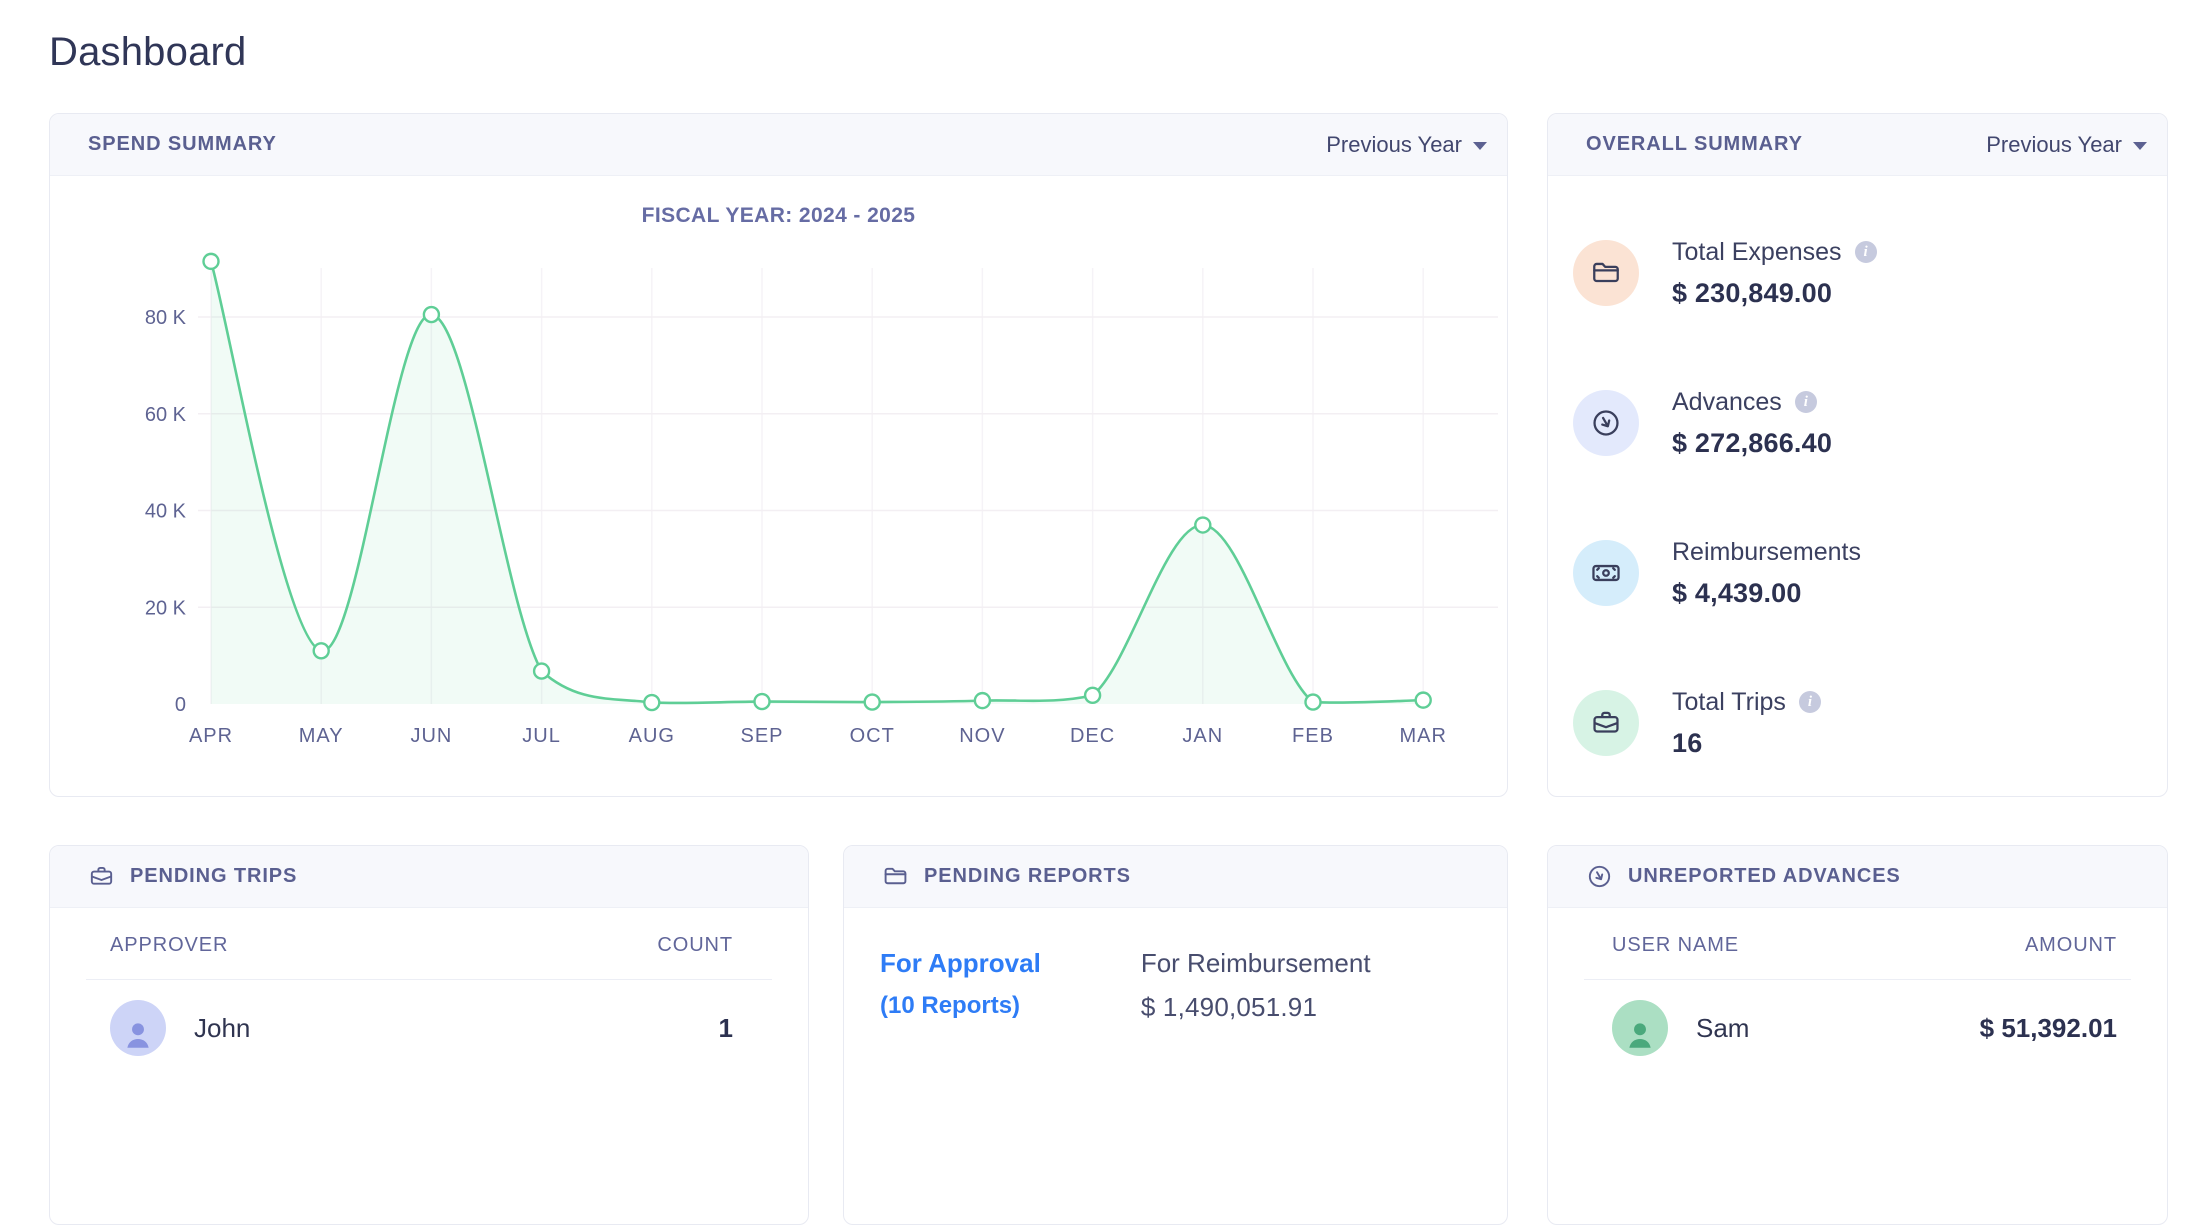  Describe the element at coordinates (1027, 876) in the screenshot. I see `pending-reports-title: PENDING REPORTS` at that location.